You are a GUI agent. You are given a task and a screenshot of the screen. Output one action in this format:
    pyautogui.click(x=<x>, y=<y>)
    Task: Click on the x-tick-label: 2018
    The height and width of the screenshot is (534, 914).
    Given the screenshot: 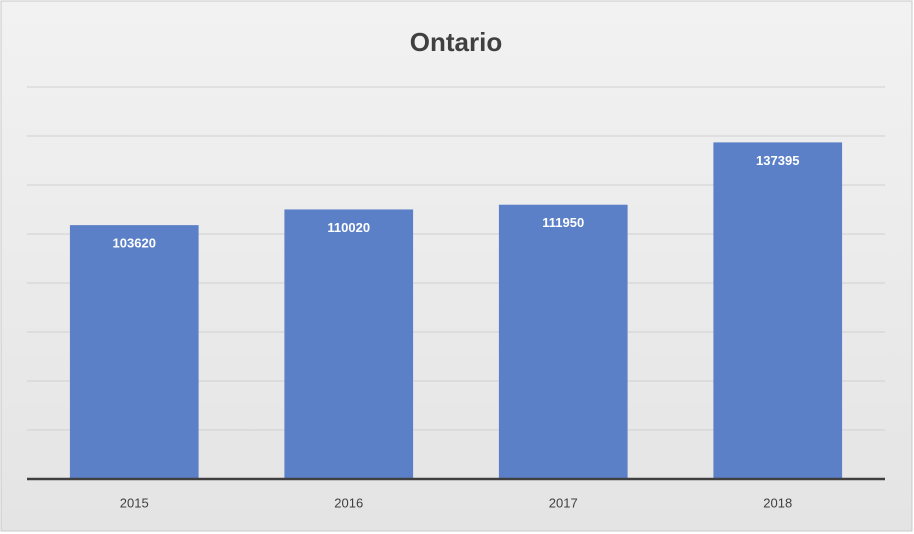 What is the action you would take?
    pyautogui.click(x=777, y=502)
    